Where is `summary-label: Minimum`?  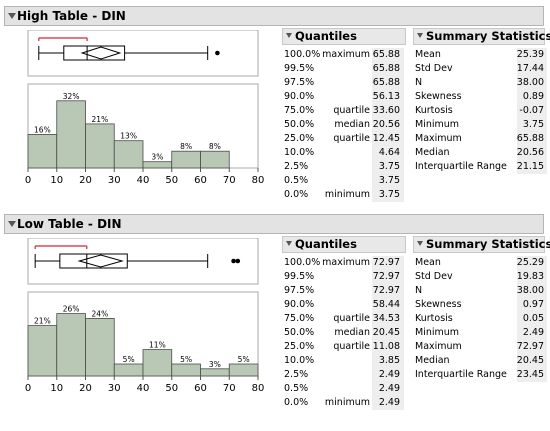 summary-label: Minimum is located at coordinates (437, 332).